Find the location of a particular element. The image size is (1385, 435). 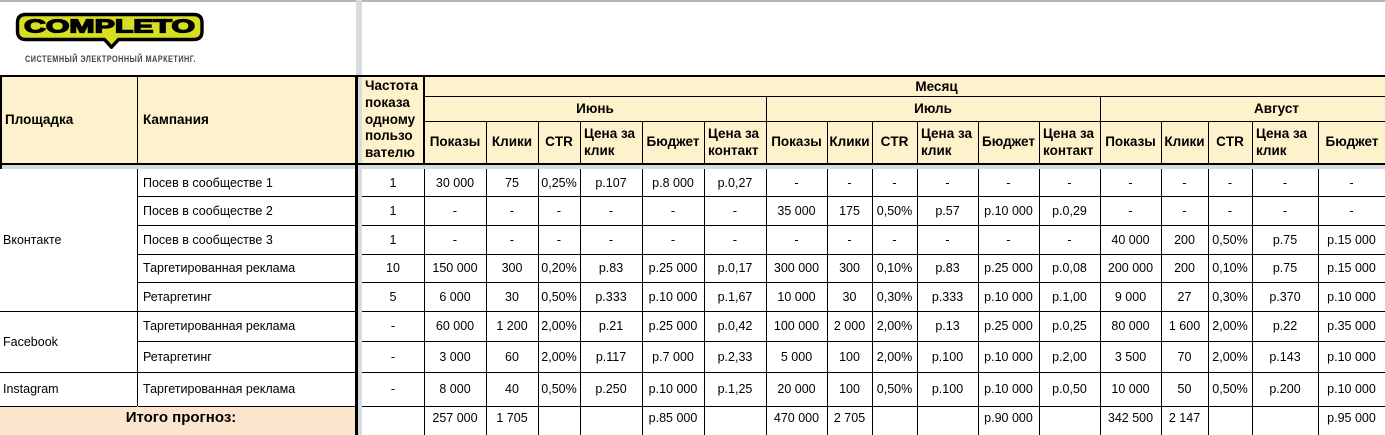

svg-text:СИСТЕМНЫЙ ЭЛЕКТРОННЫЙ МАРКЕТИН: СИСТЕМНЫЙ ЭЛЕКТРОННЫЙ МАРКЕТИНГ. is located at coordinates (110, 58).